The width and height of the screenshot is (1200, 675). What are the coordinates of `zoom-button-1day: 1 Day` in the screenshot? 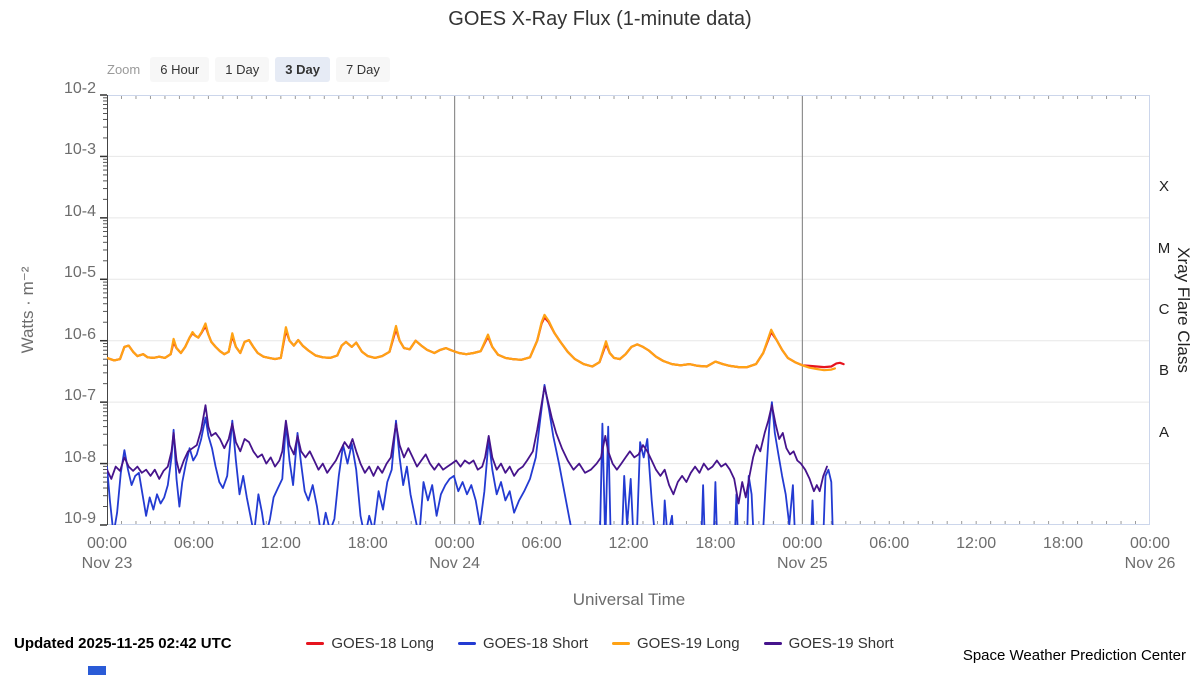 It's located at (242, 69).